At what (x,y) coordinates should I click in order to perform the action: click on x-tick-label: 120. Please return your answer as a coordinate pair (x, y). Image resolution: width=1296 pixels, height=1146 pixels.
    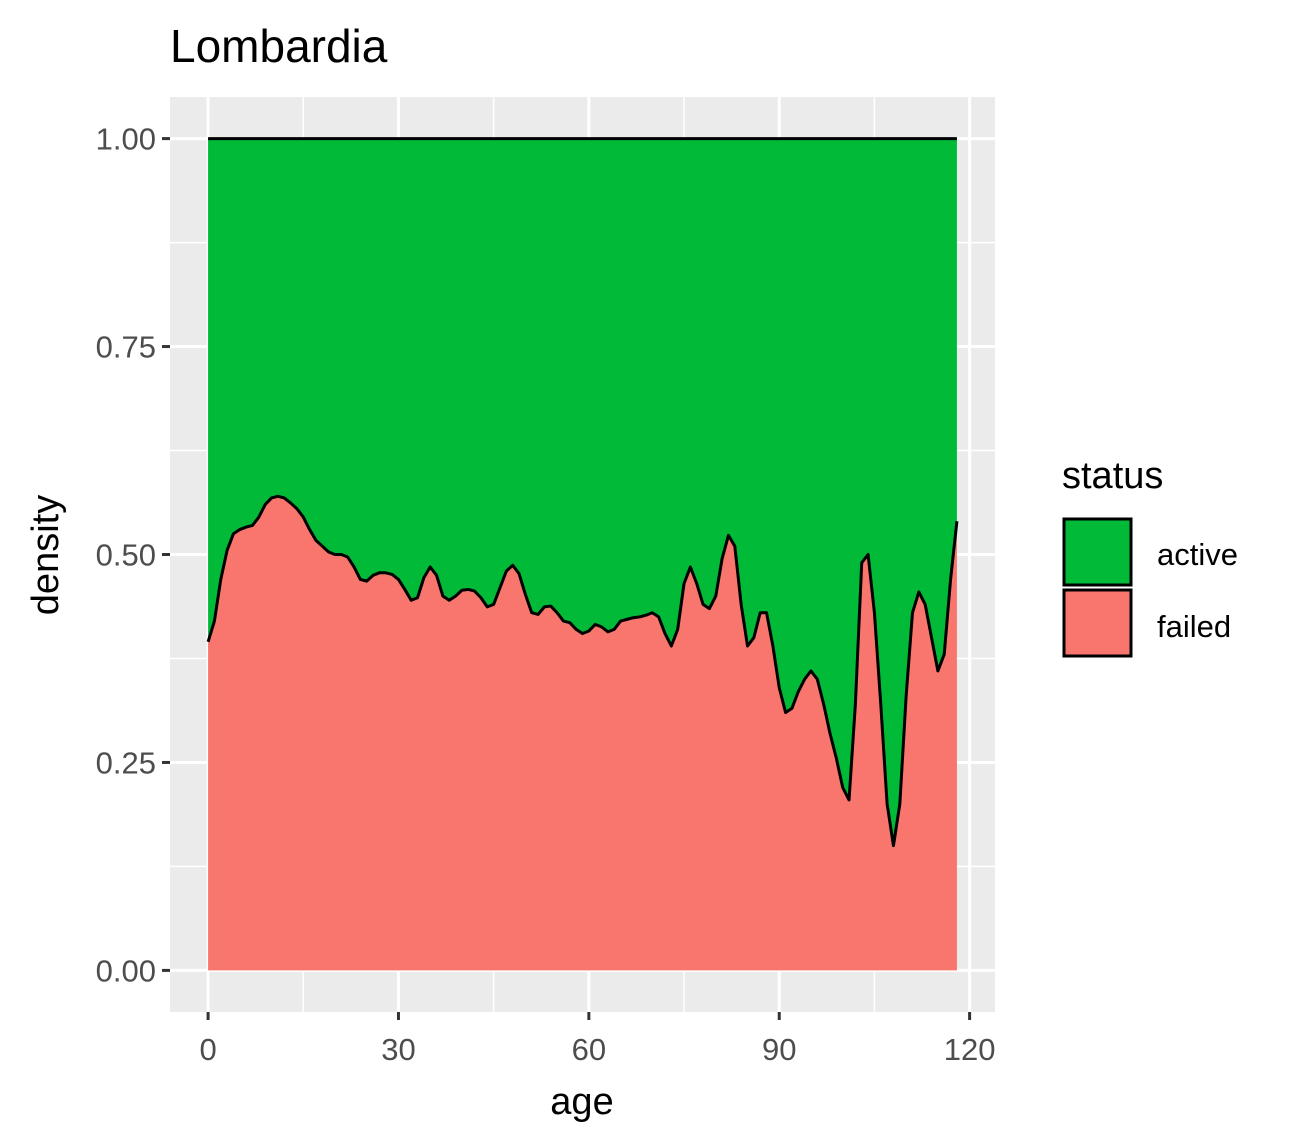
    Looking at the image, I should click on (970, 1049).